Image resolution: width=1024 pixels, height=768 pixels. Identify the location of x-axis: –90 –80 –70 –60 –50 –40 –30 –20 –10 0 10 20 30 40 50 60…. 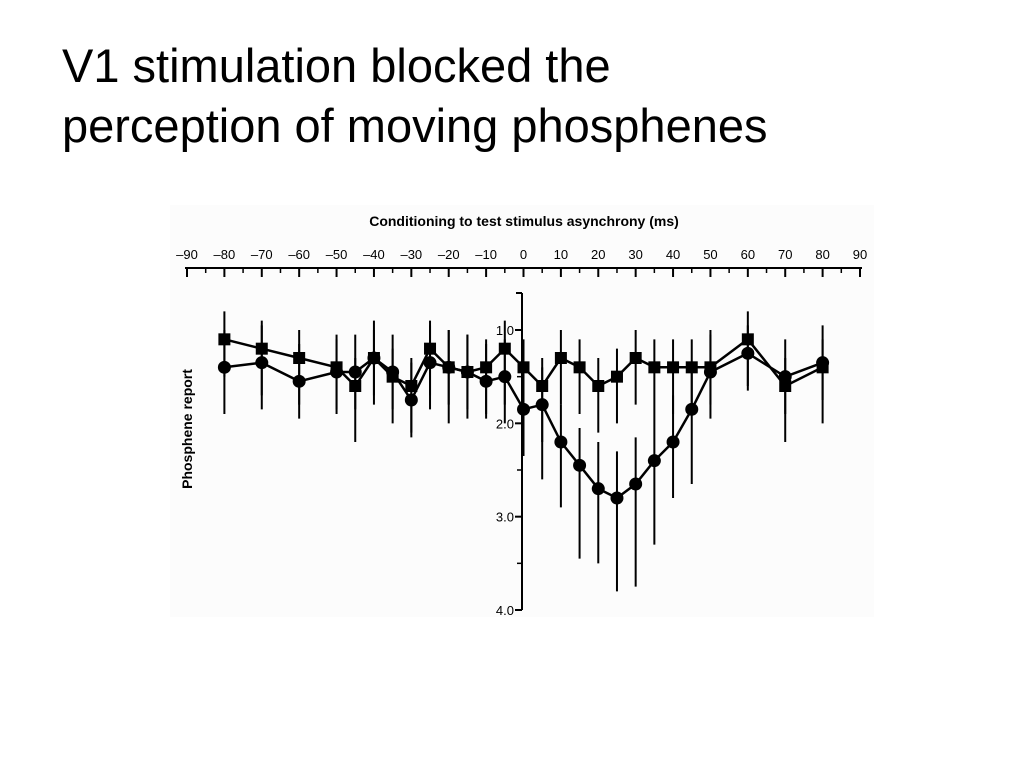
(521, 262).